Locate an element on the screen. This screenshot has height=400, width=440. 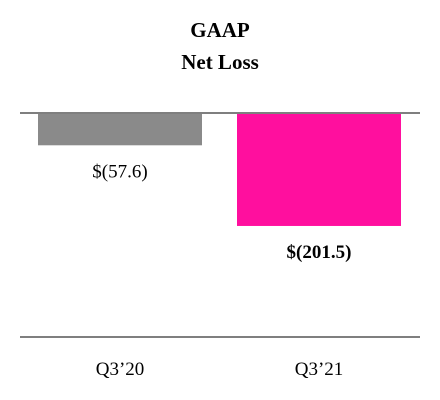
data-label-2: $(201.5) is located at coordinates (319, 252).